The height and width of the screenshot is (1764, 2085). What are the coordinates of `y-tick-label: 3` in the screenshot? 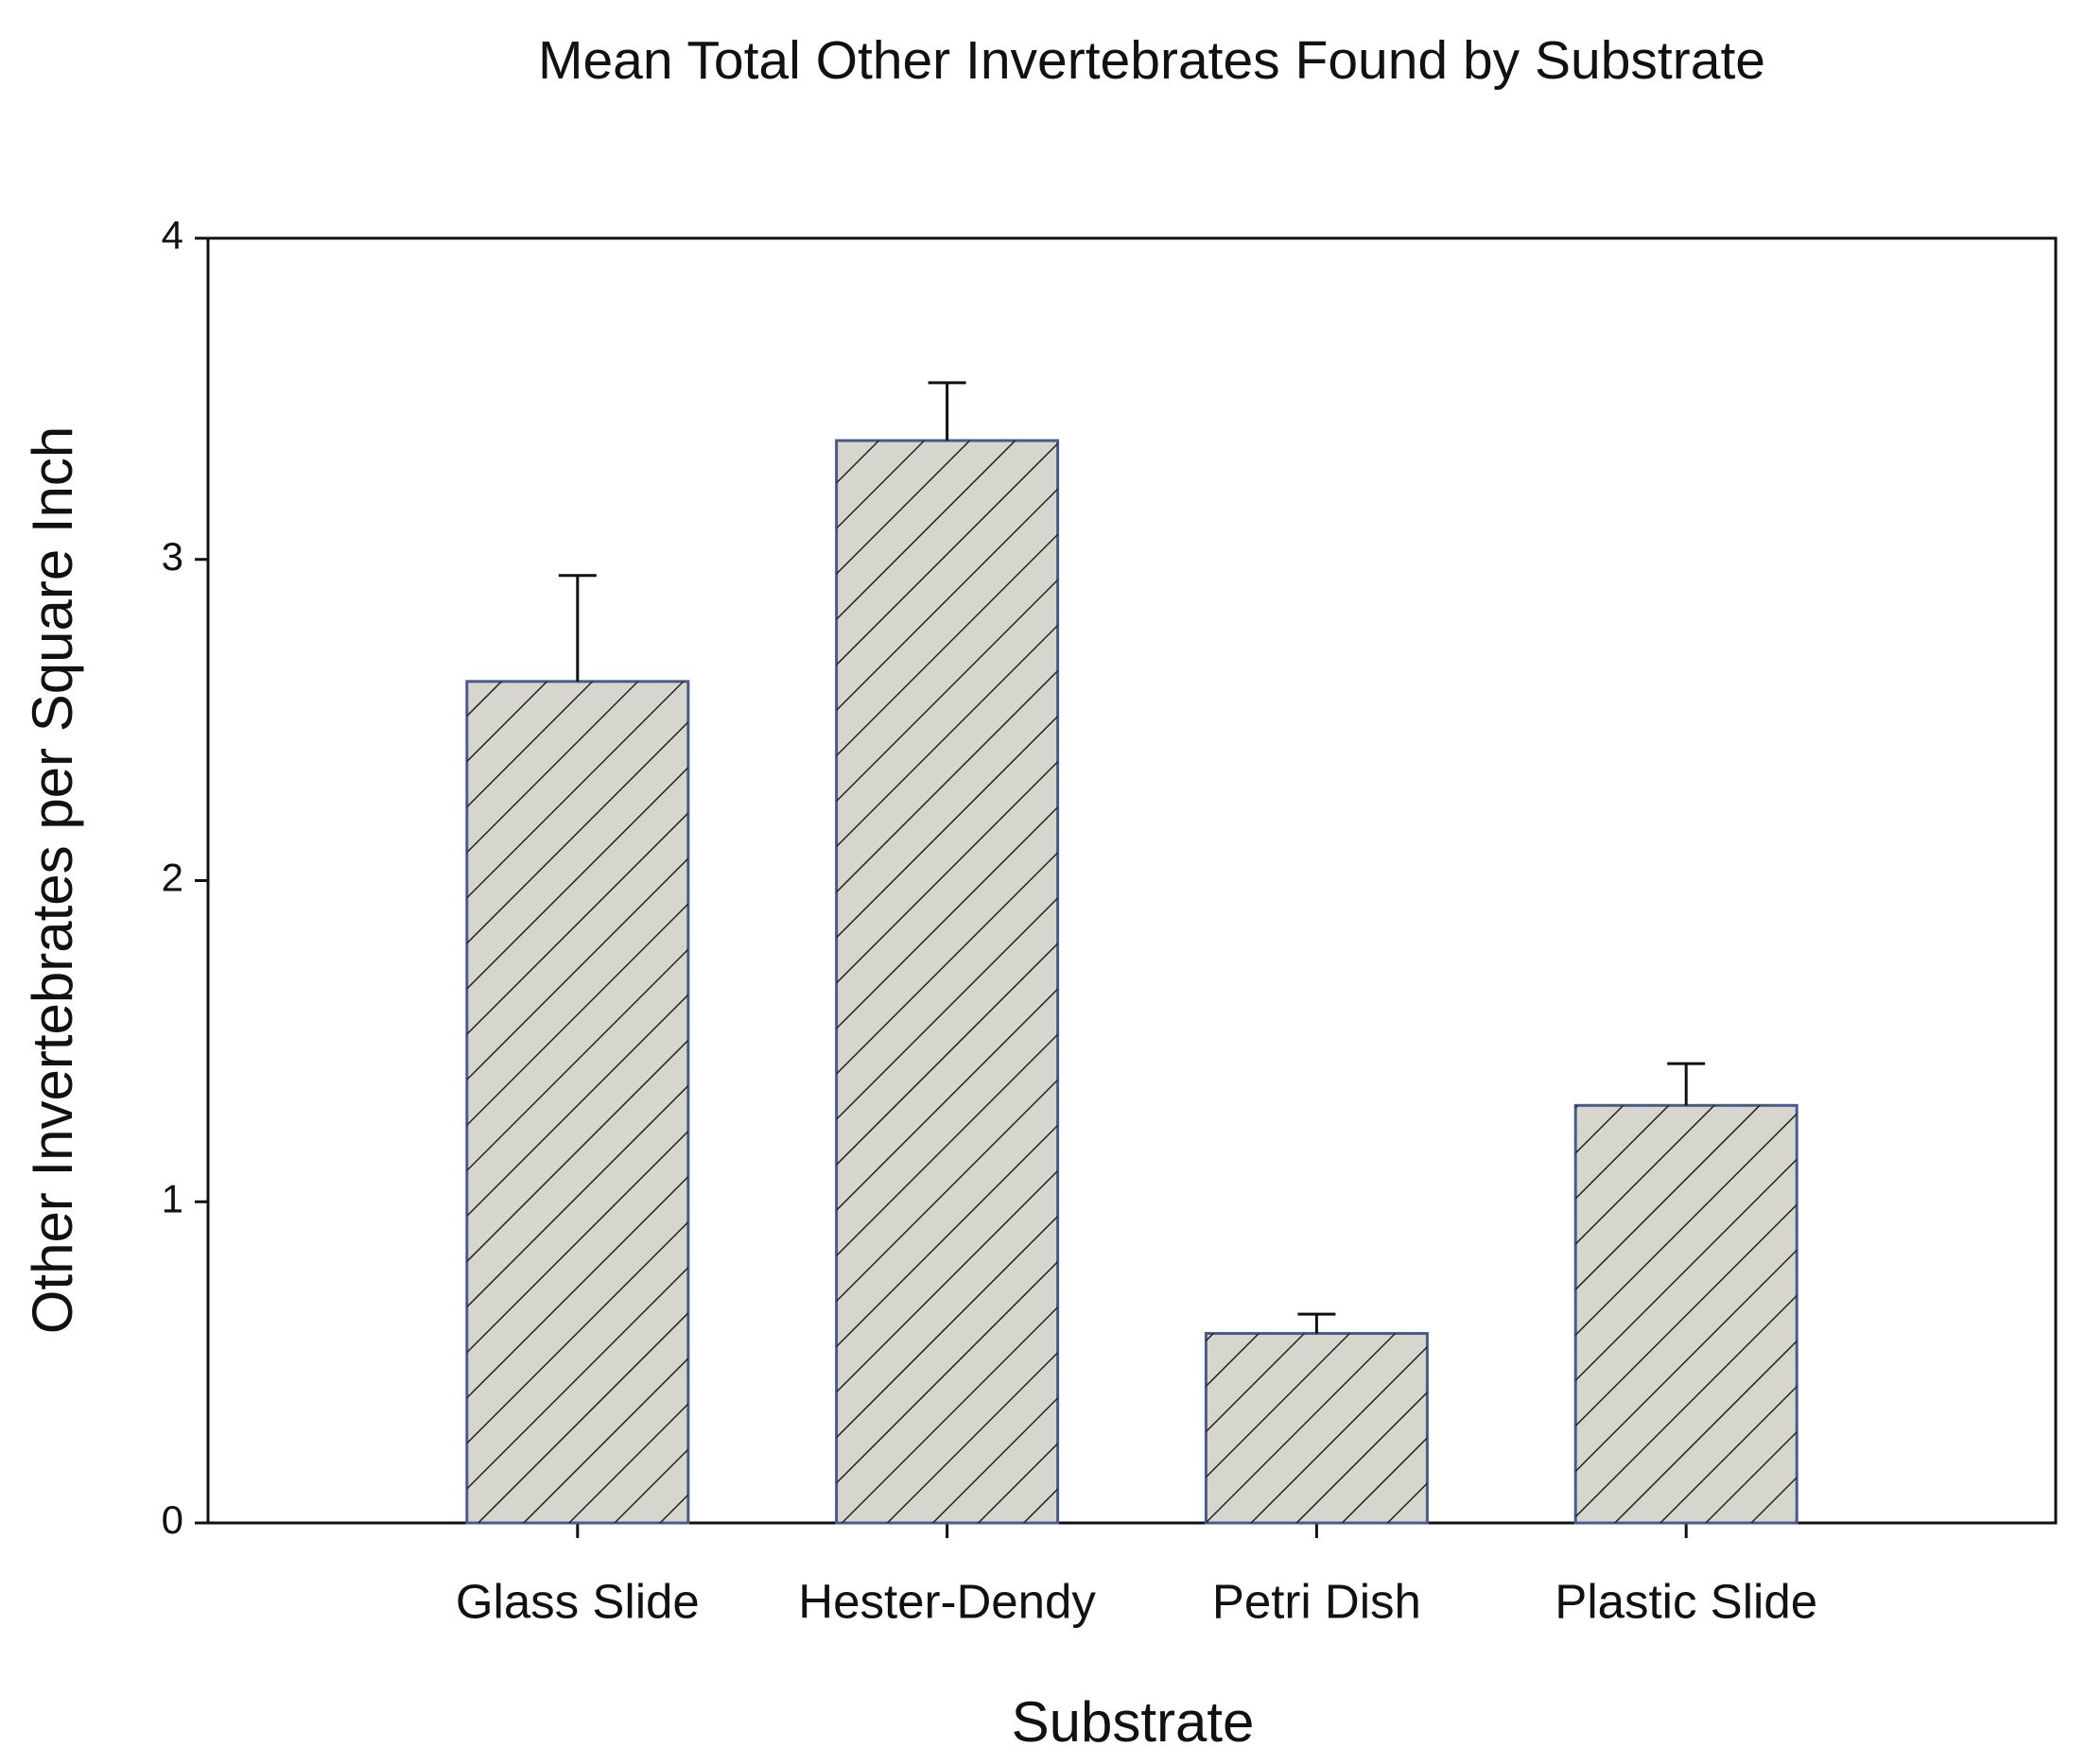 It's located at (173, 556).